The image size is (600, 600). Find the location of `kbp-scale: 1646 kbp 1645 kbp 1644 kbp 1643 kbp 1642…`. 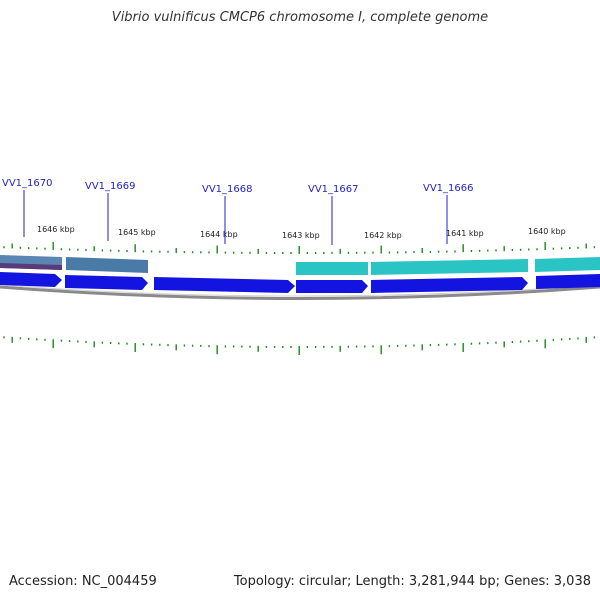

kbp-scale: 1646 kbp 1645 kbp 1644 kbp 1643 kbp 1642… is located at coordinates (301, 232).